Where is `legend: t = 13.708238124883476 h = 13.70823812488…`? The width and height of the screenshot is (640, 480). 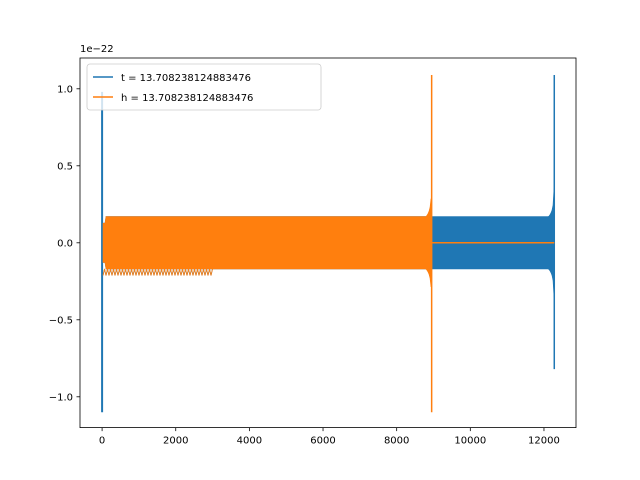 legend: t = 13.708238124883476 h = 13.70823812488… is located at coordinates (204, 87).